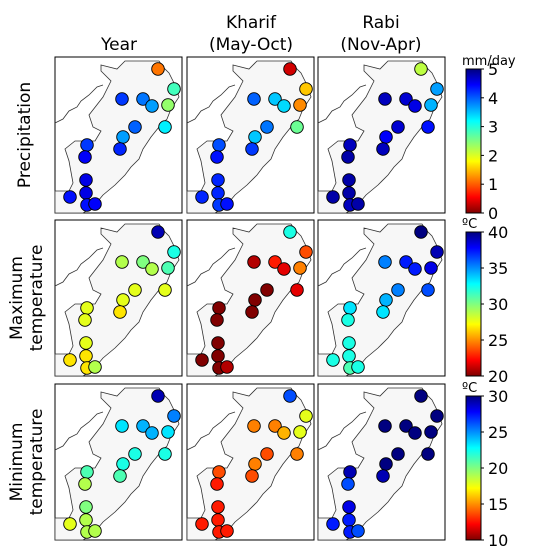 This screenshot has height=550, width=533. What do you see at coordinates (489, 138) in the screenshot?
I see `colorbar: mm/day 0 1 2 3 4 5` at bounding box center [489, 138].